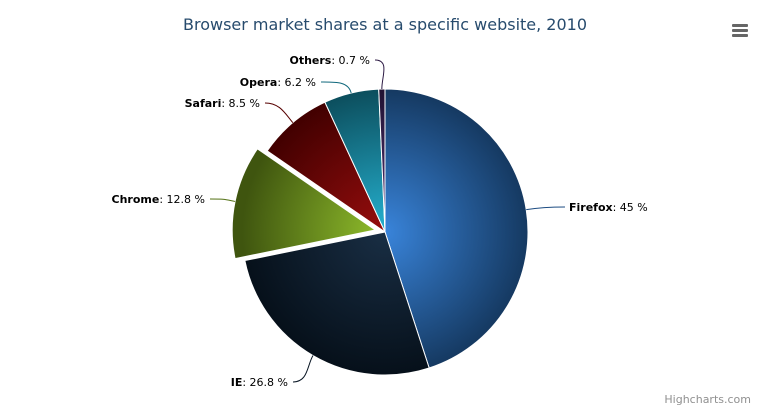 The width and height of the screenshot is (769, 416). I want to click on credits-link: Highcharts.com, so click(707, 399).